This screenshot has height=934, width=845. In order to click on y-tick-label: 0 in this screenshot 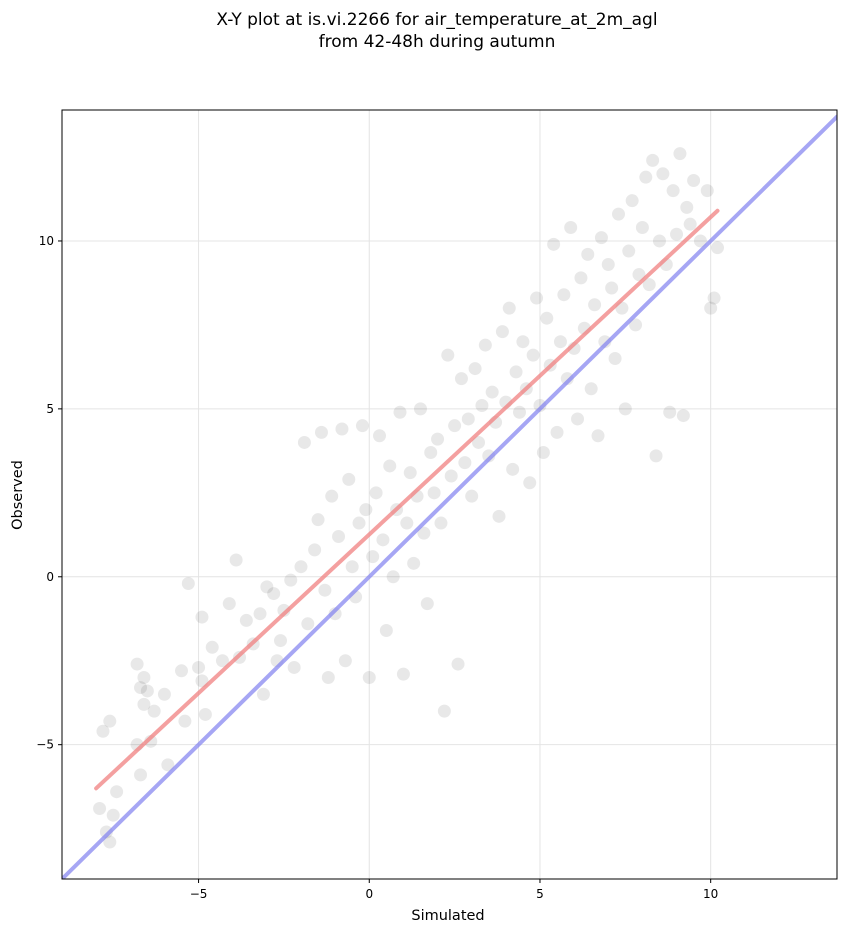, I will do `click(50, 577)`.